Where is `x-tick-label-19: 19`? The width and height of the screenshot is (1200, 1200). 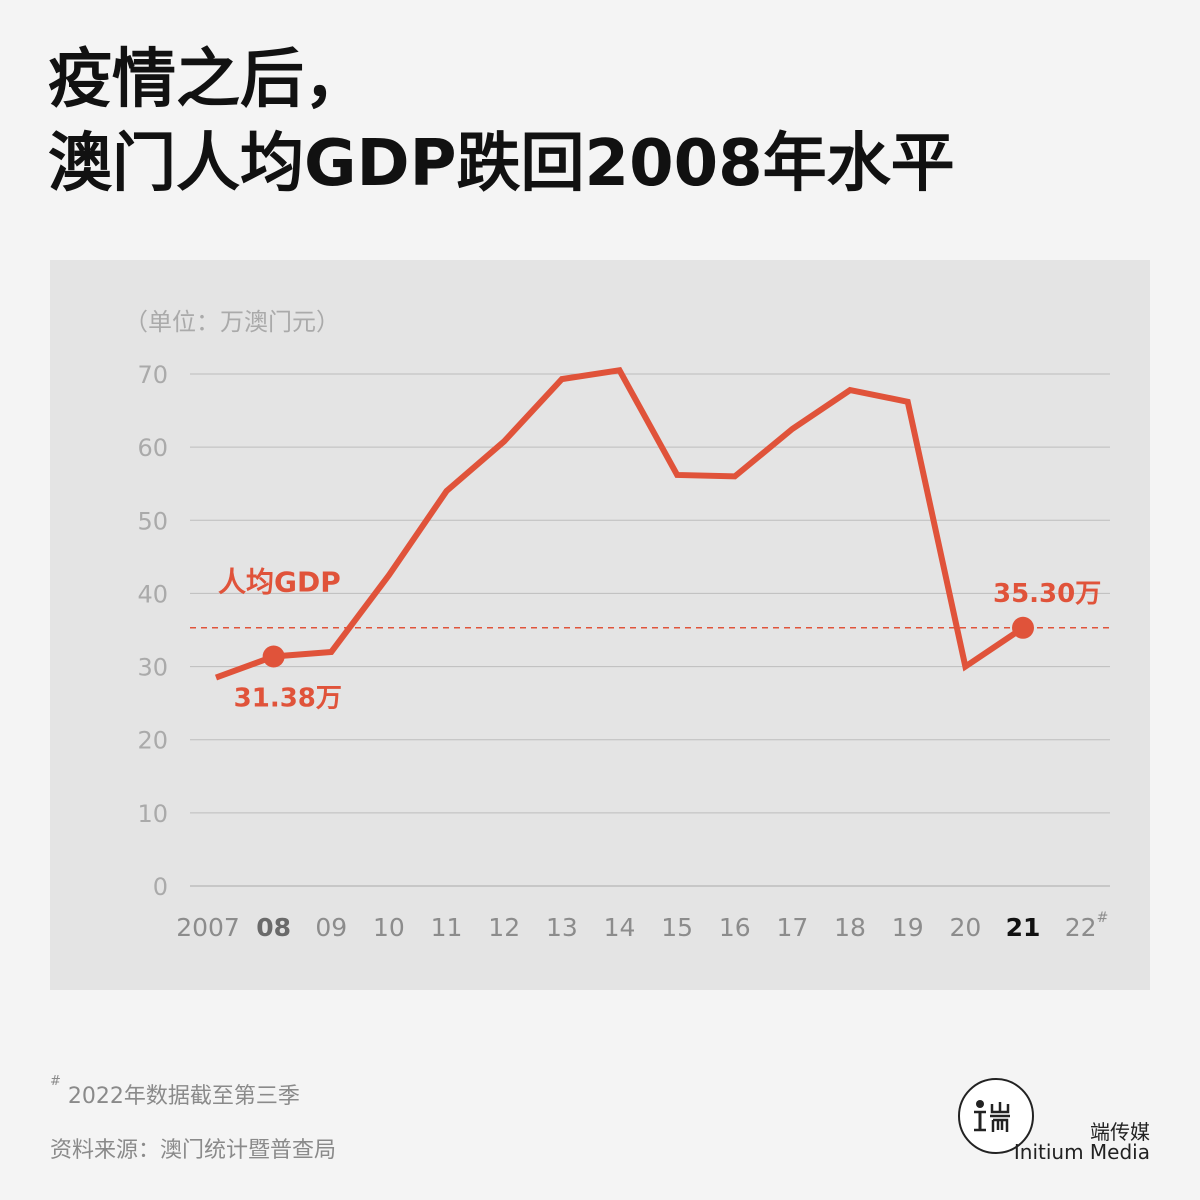
x-tick-label-19: 19 is located at coordinates (908, 927).